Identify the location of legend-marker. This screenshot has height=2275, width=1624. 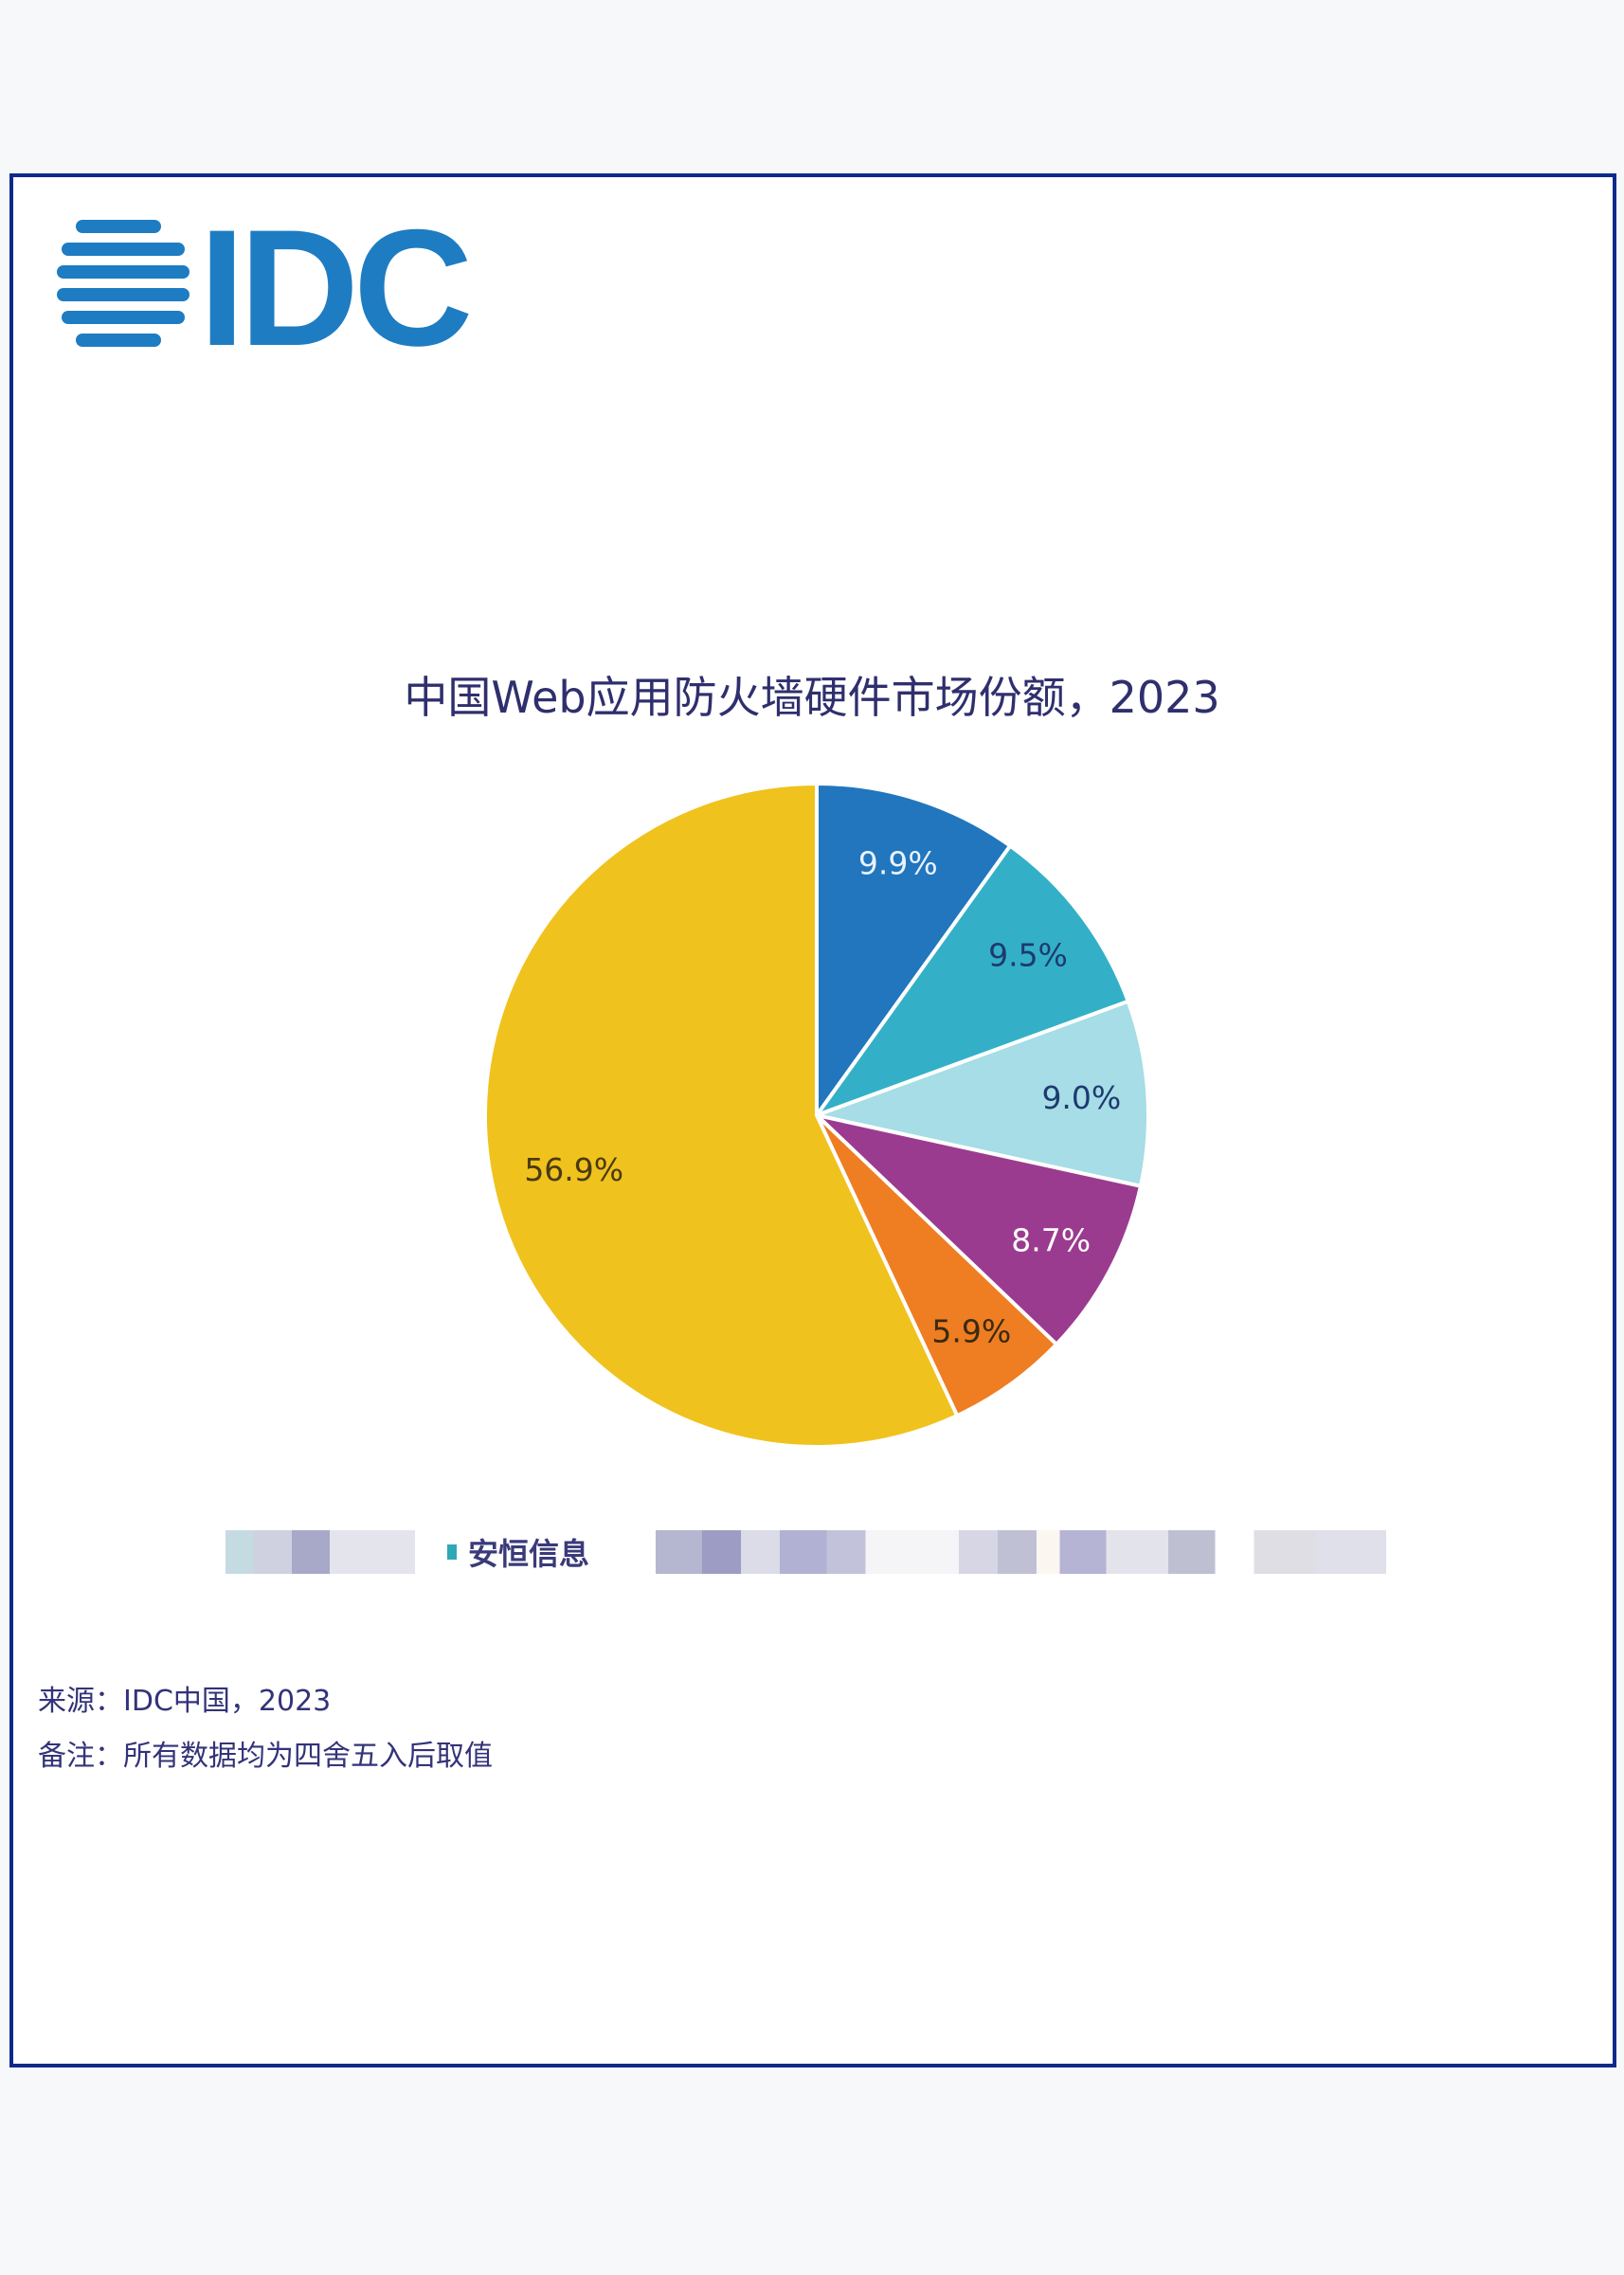
(452, 1552).